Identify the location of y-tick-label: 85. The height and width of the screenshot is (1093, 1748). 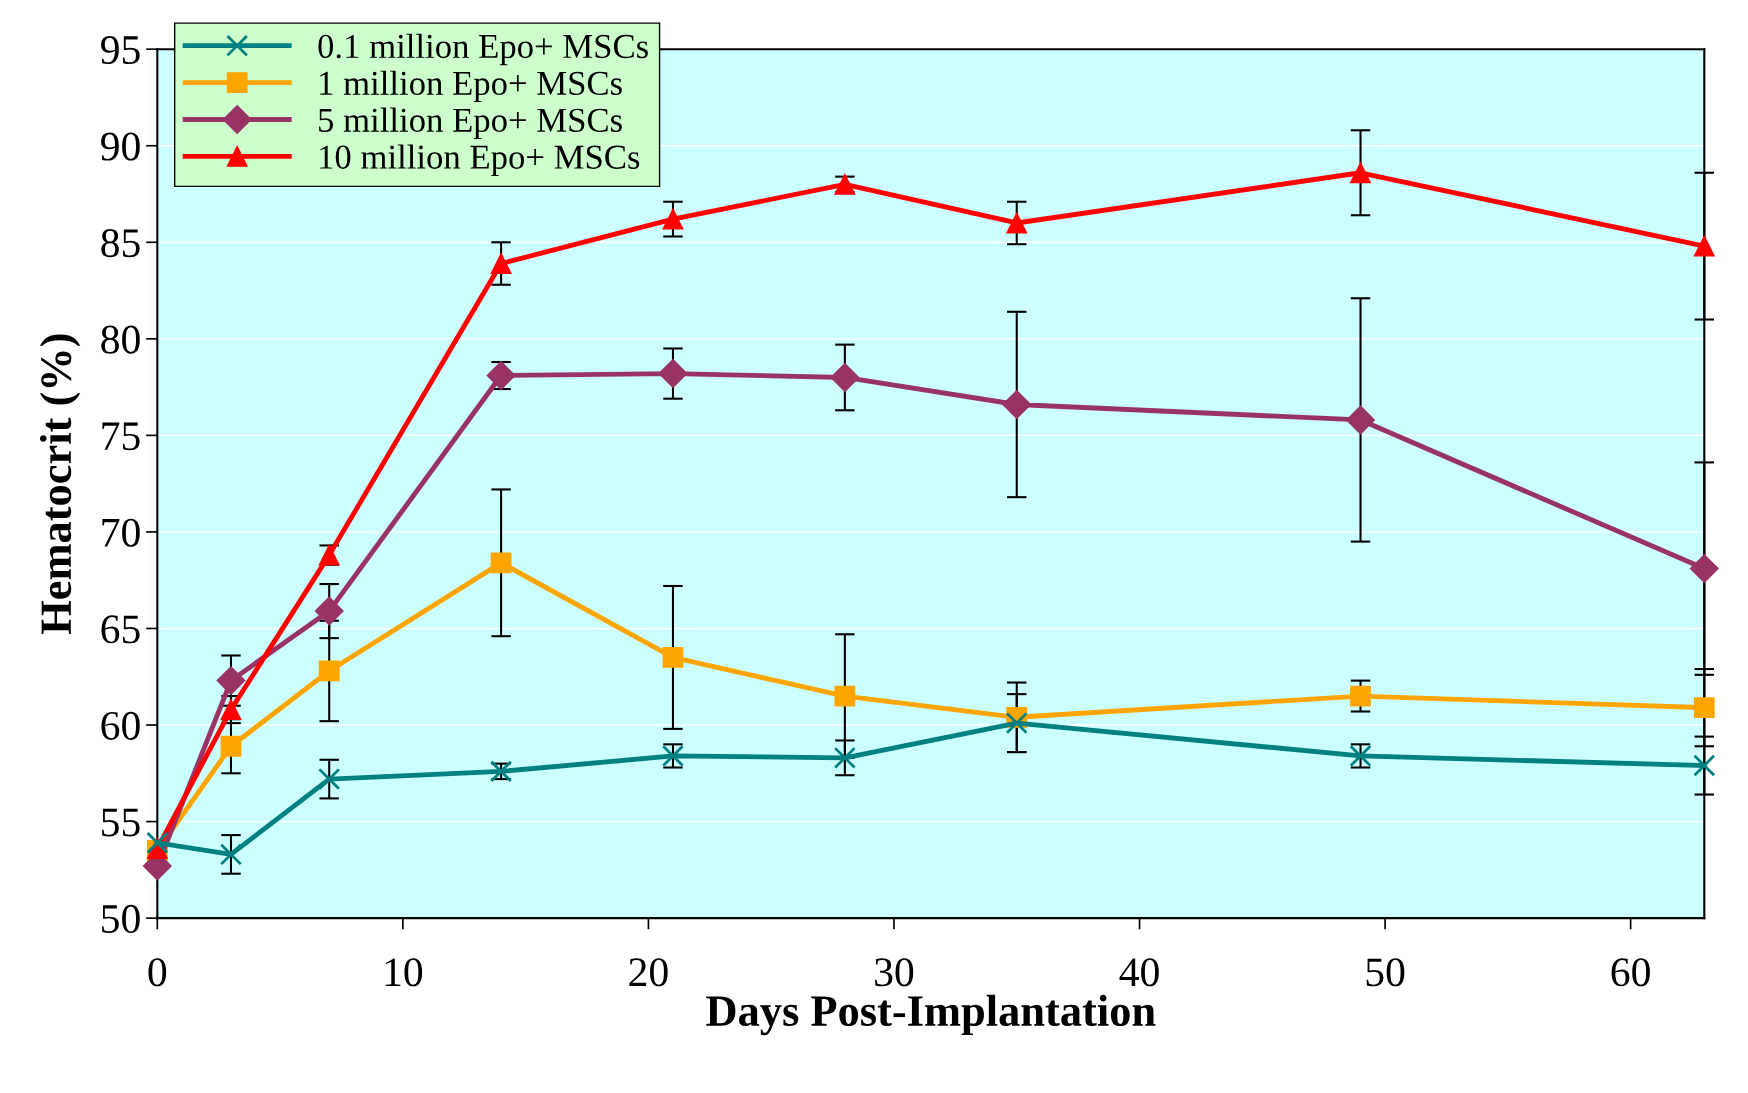
(120, 243).